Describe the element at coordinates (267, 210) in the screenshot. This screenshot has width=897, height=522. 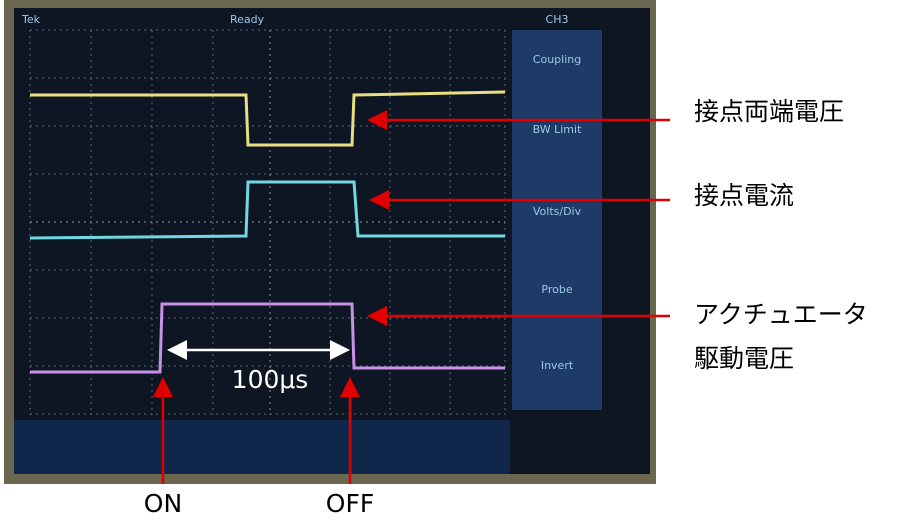
I see `trace-ch2` at that location.